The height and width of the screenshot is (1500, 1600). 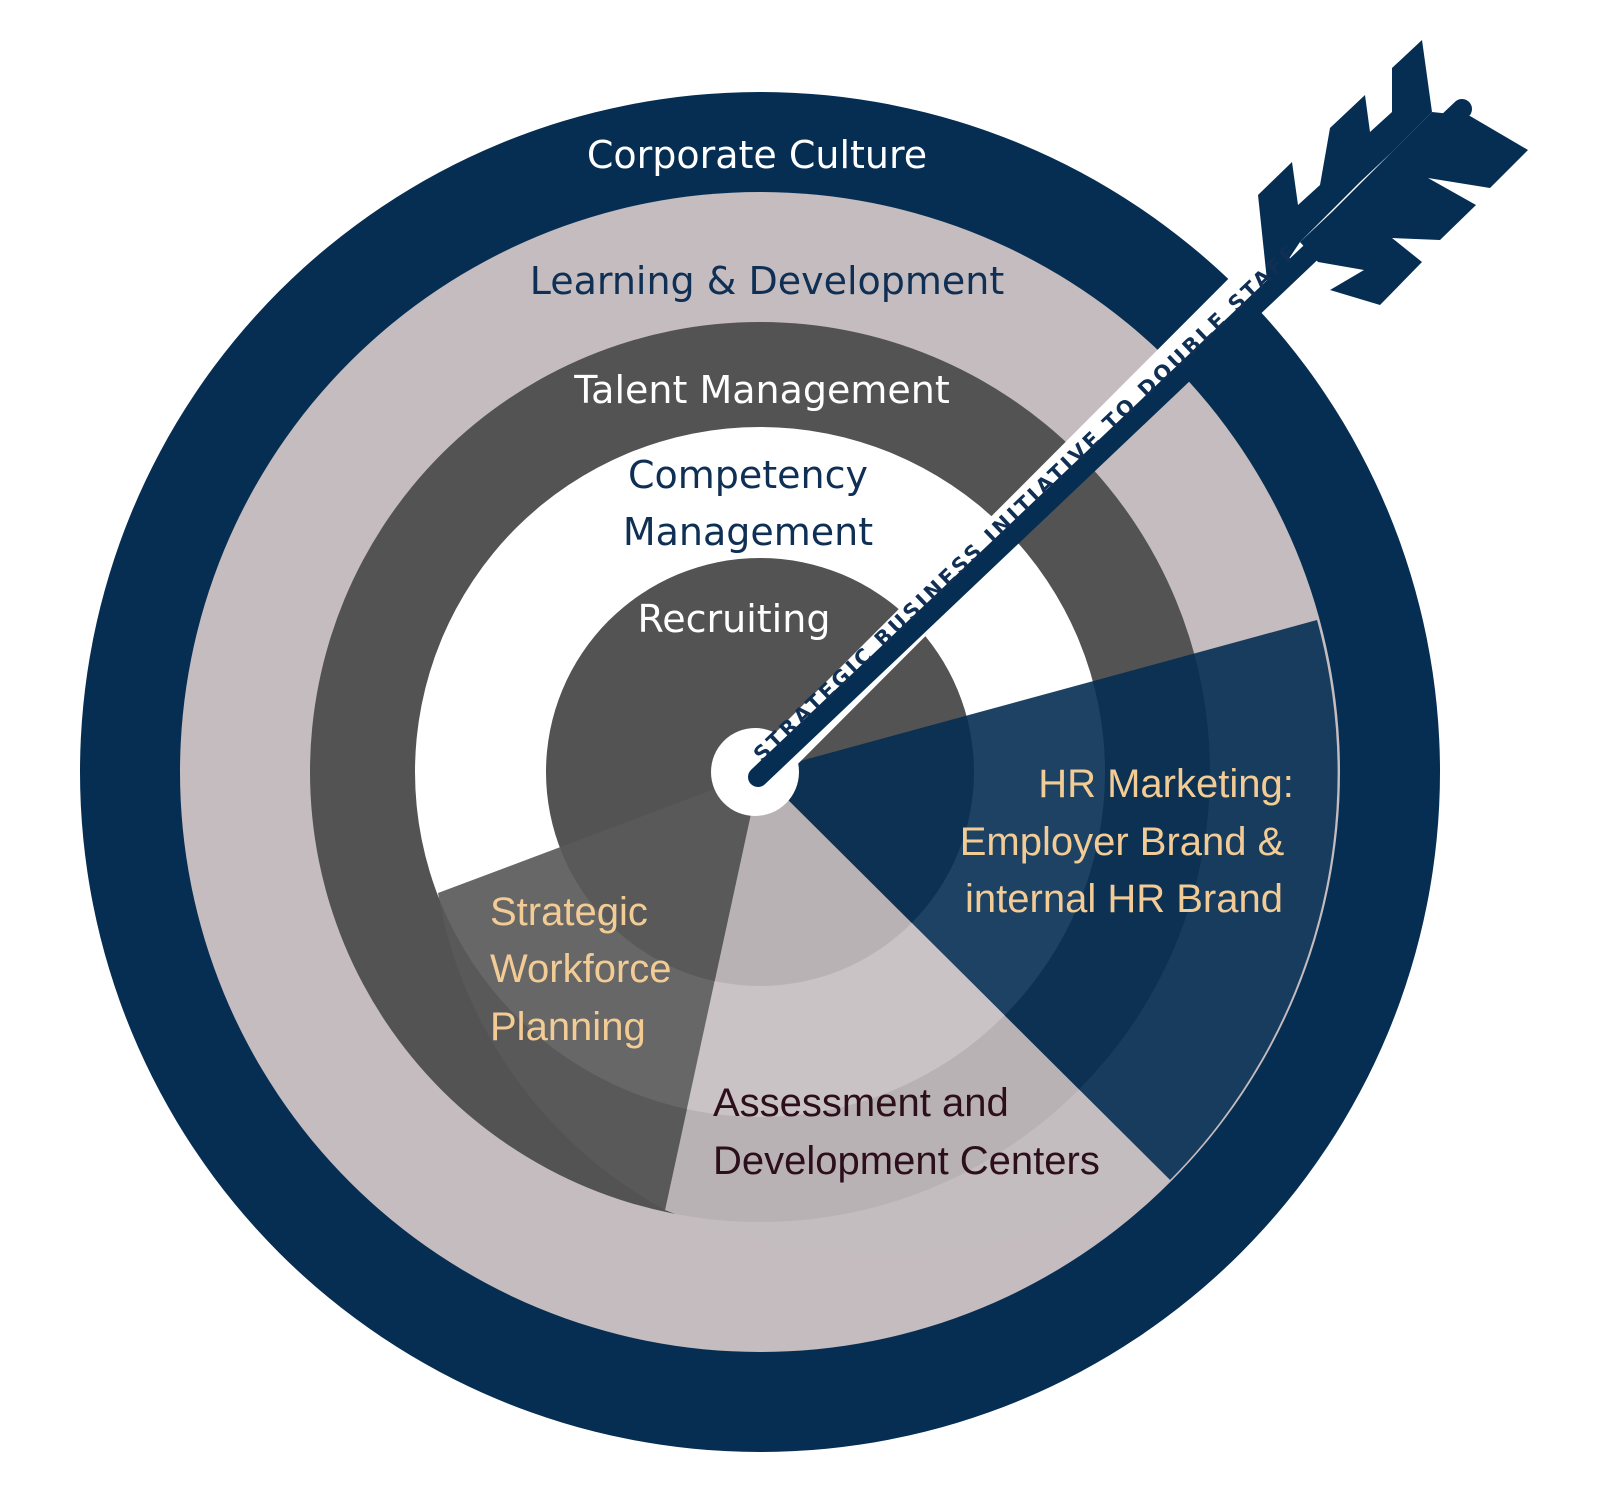 What do you see at coordinates (757, 155) in the screenshot?
I see `label-corporate-culture: Corporate Culture` at bounding box center [757, 155].